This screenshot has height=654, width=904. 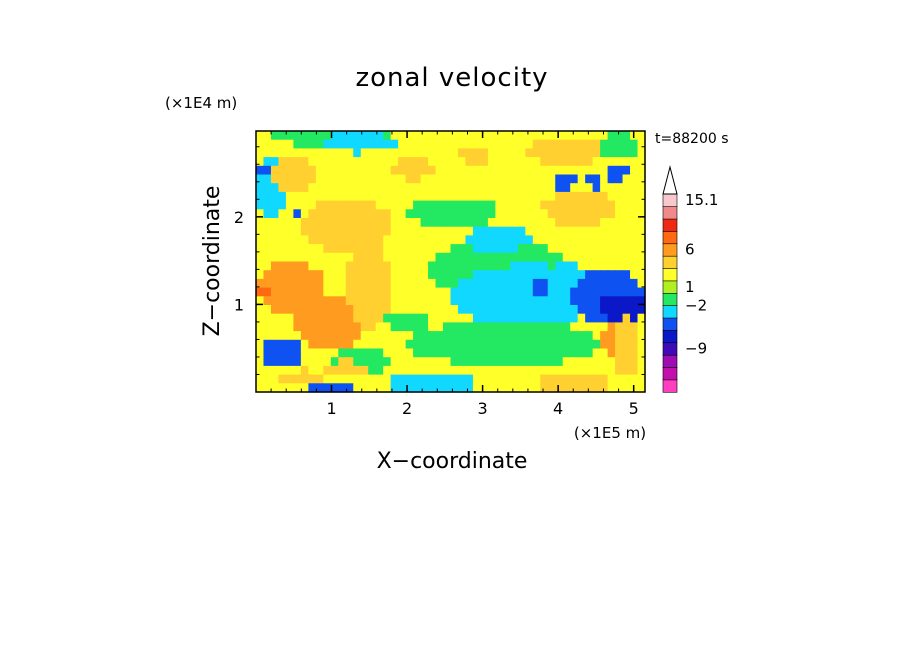 What do you see at coordinates (558, 408) in the screenshot?
I see `x-tick-label: 4` at bounding box center [558, 408].